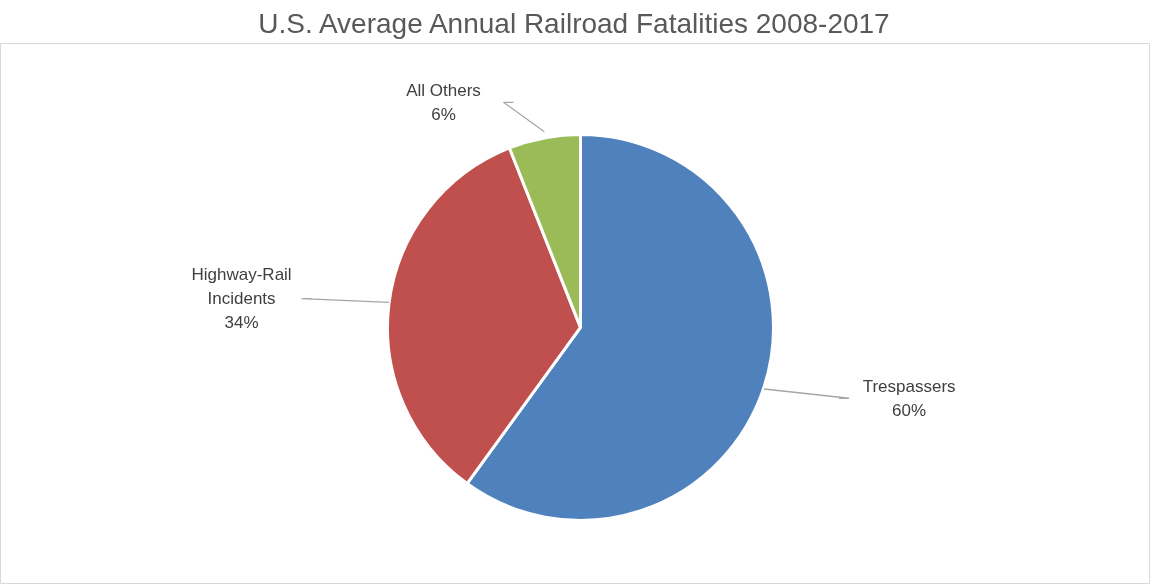 The image size is (1150, 584). What do you see at coordinates (443, 90) in the screenshot?
I see `slice-label: All Others` at bounding box center [443, 90].